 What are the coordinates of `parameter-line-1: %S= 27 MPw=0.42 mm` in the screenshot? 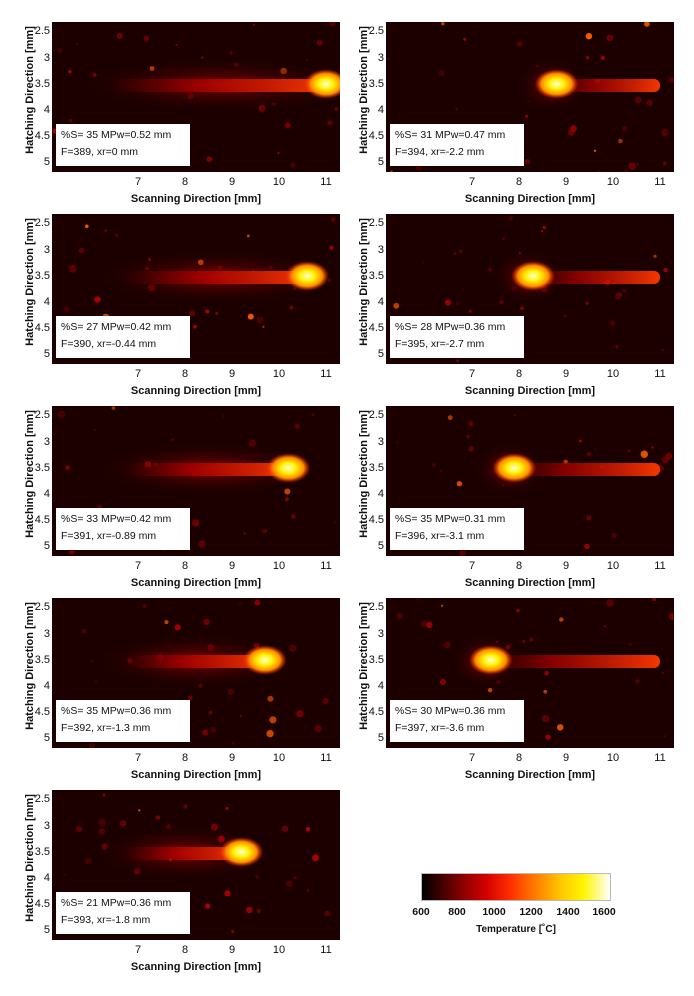 It's located at (116, 327).